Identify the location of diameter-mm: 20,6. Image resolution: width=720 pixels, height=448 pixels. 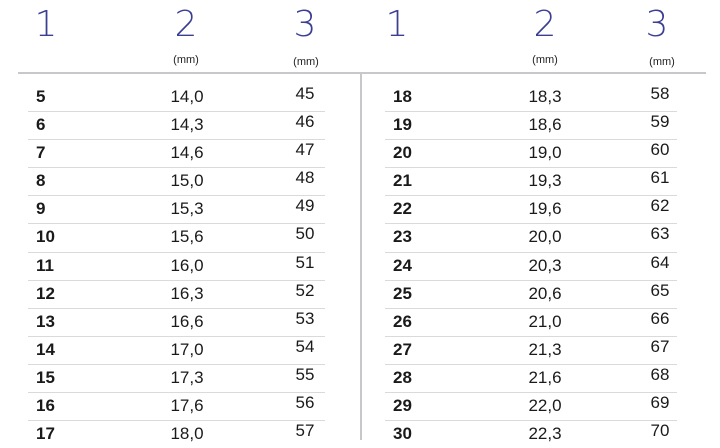
(545, 293).